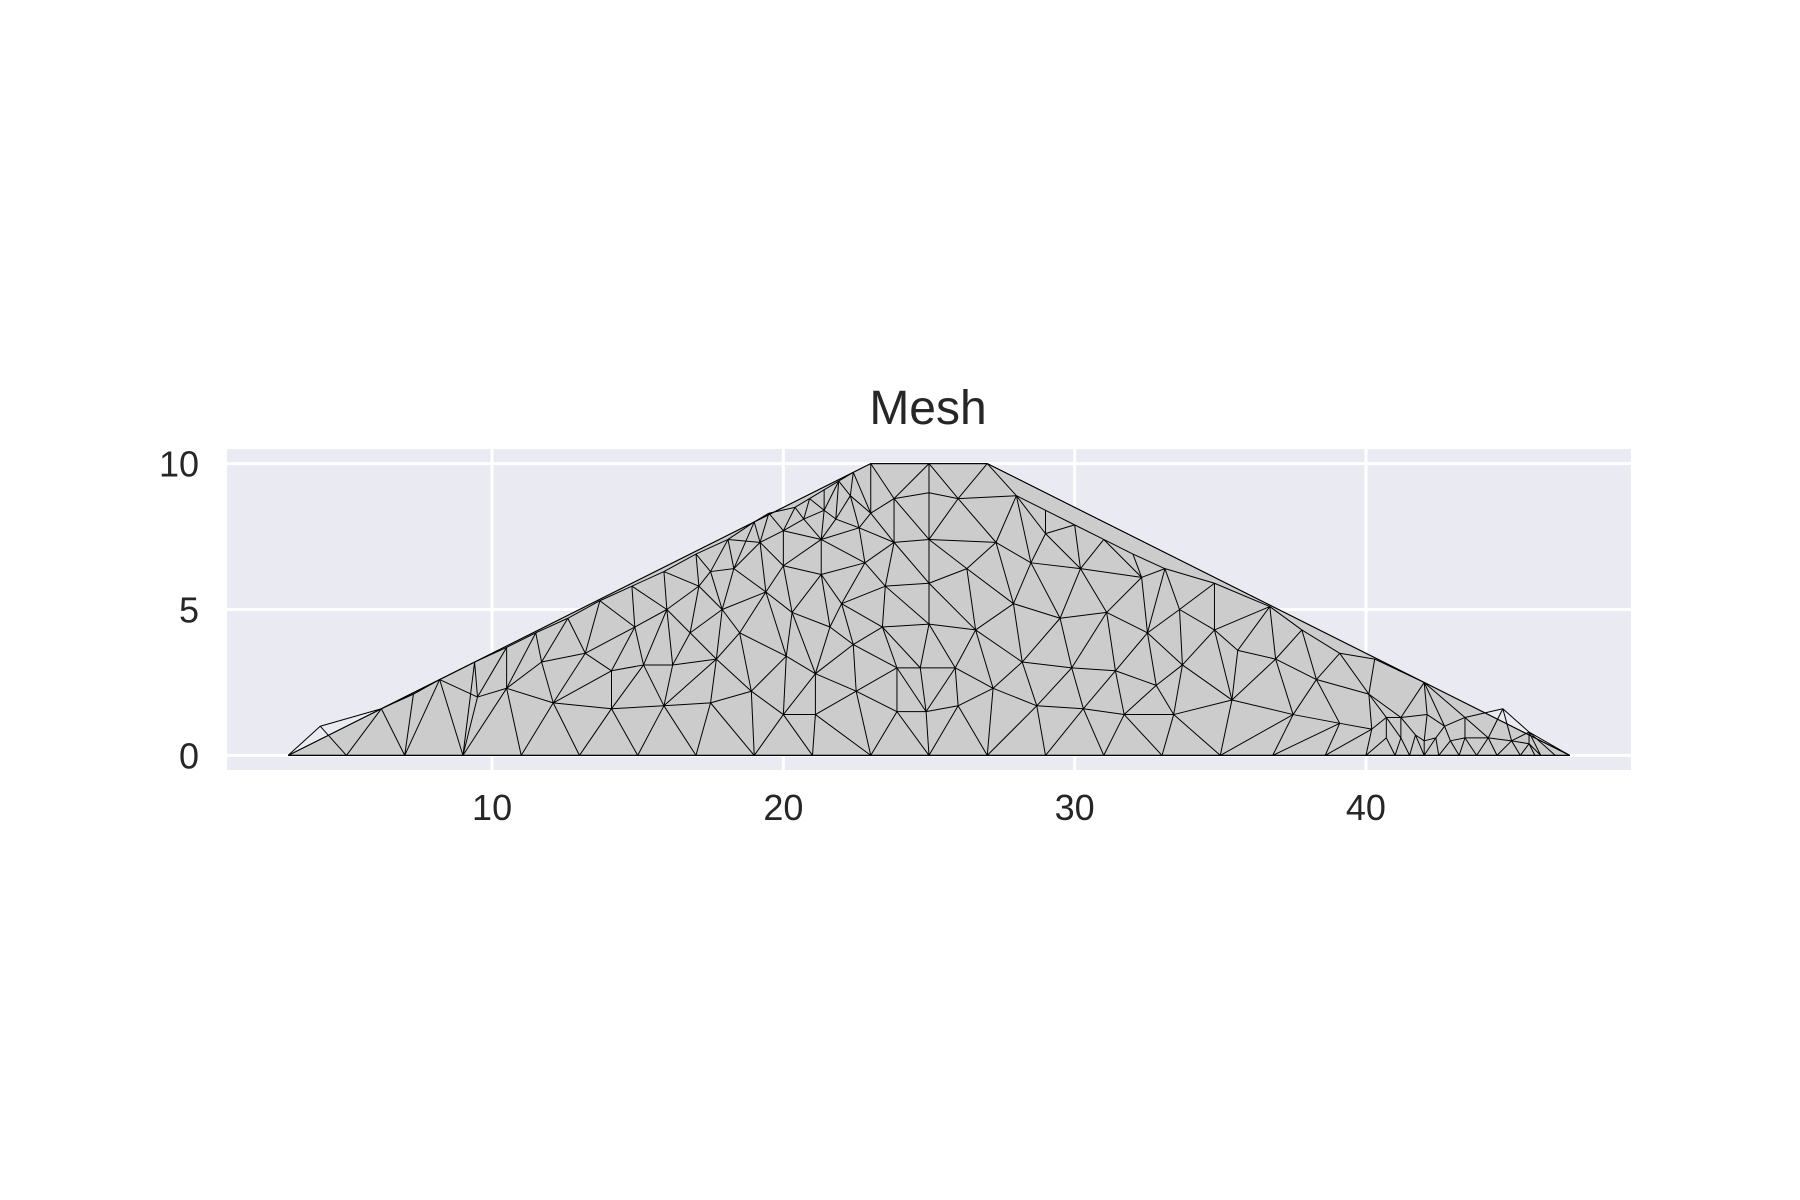  I want to click on x-tick-label-20: 20, so click(783, 807).